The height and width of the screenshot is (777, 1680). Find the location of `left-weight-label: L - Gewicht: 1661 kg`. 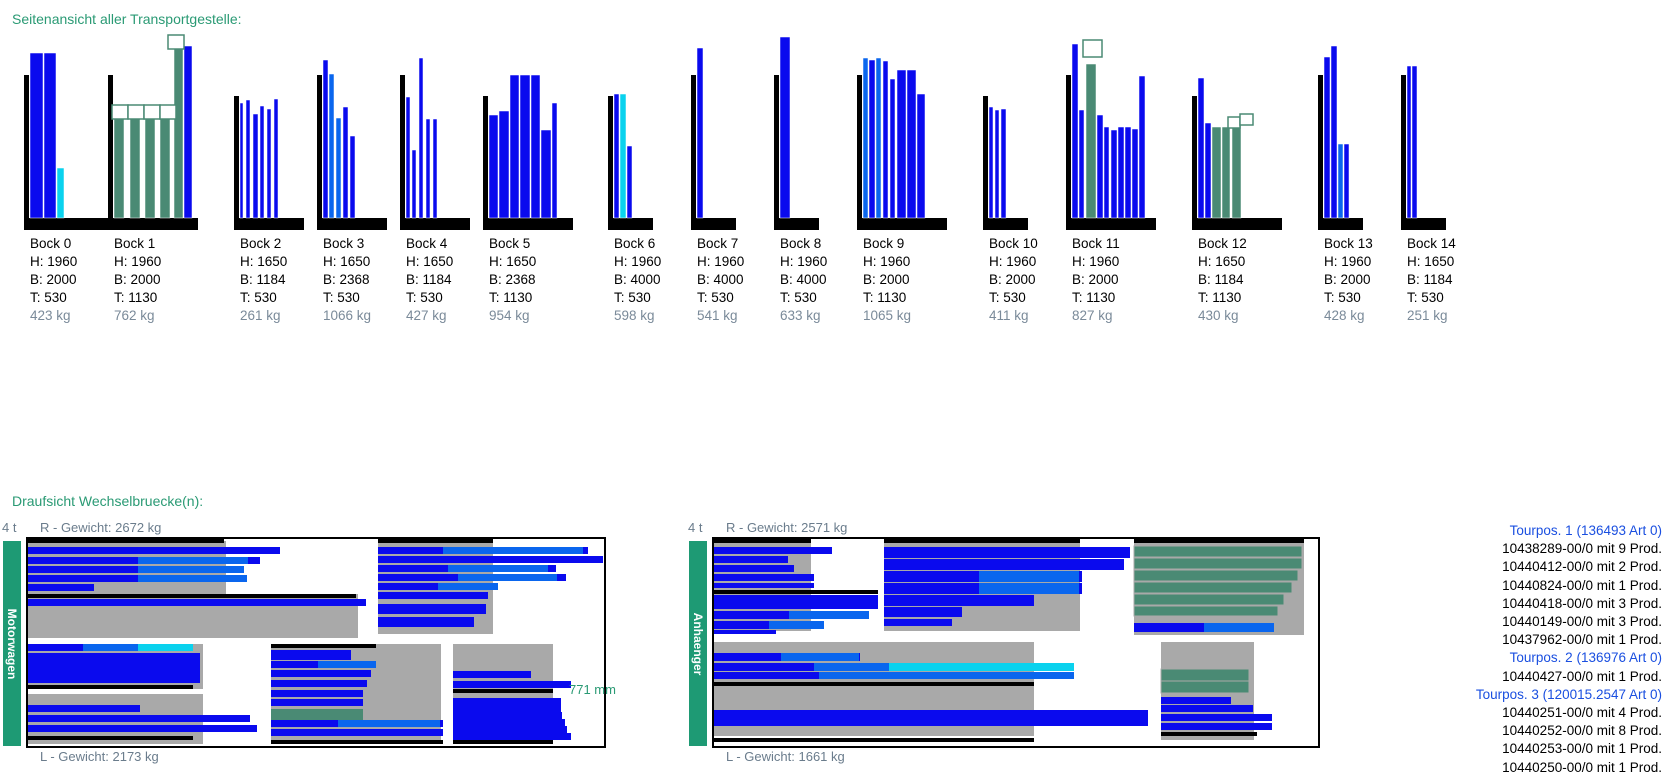

left-weight-label: L - Gewicht: 1661 kg is located at coordinates (785, 756).